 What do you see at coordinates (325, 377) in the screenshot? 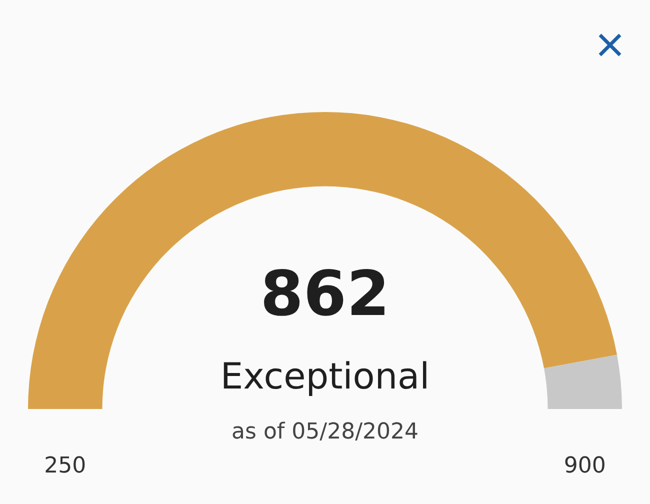
I see `text: Exceptional` at bounding box center [325, 377].